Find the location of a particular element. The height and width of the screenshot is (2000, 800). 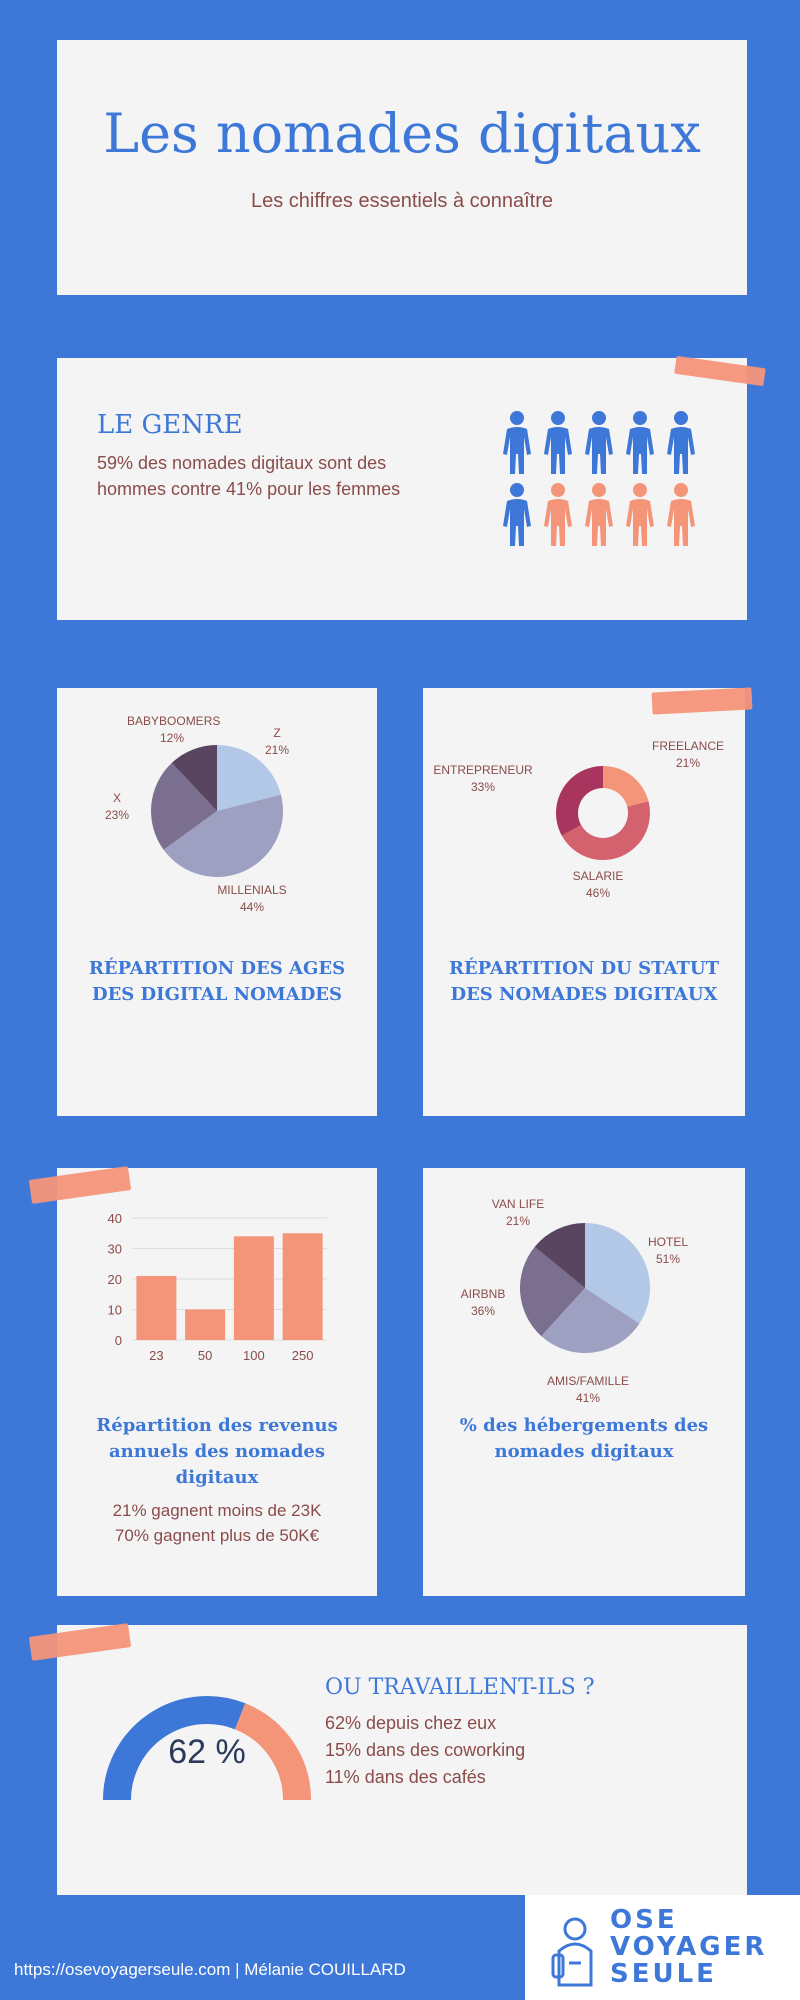

statut-label-entrepreneur-name: ENTREPRENEUR is located at coordinates (483, 770).